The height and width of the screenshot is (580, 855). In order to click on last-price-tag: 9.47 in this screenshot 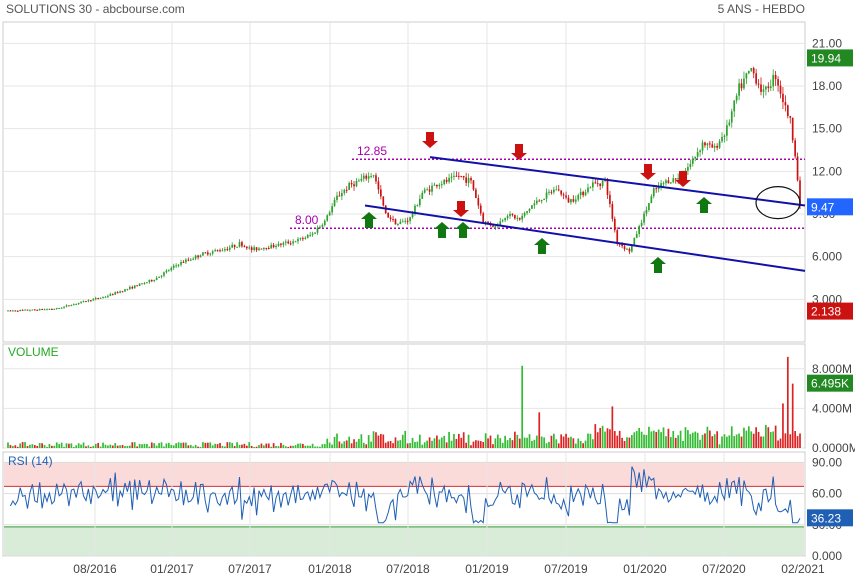, I will do `click(823, 207)`.